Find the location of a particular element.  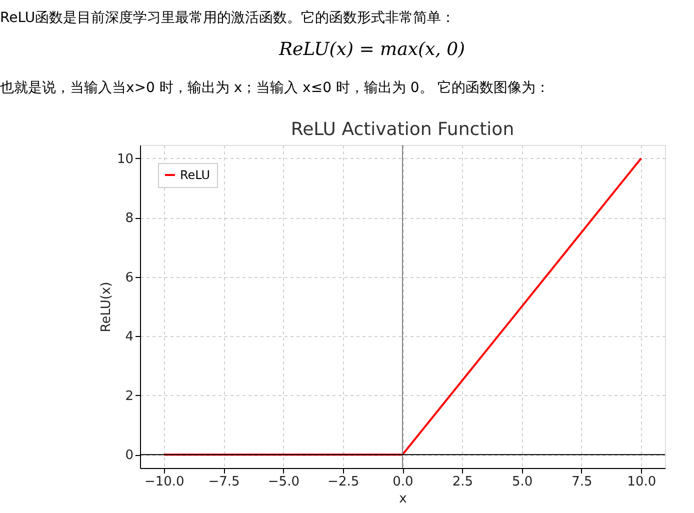

legend-label: ReLU is located at coordinates (195, 175).